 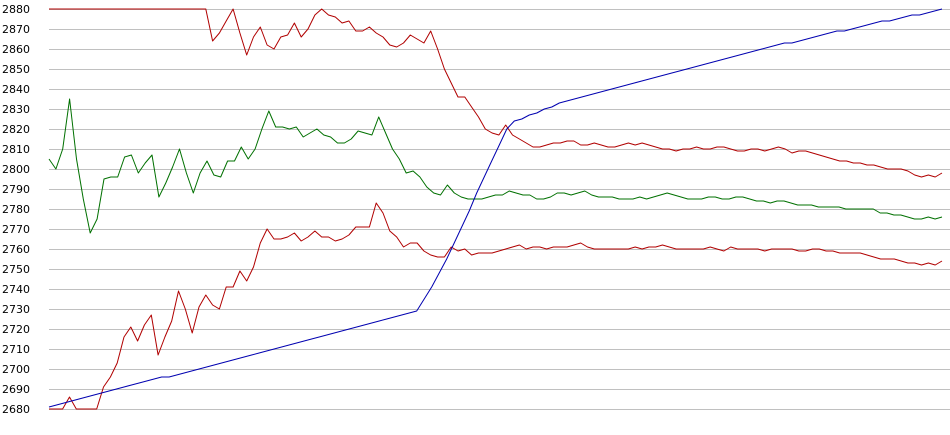 What do you see at coordinates (16, 389) in the screenshot?
I see `y-tick-label: 2690` at bounding box center [16, 389].